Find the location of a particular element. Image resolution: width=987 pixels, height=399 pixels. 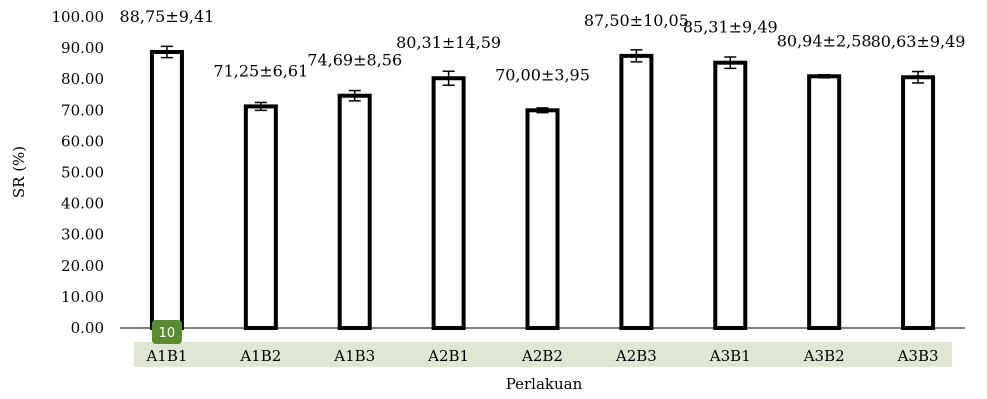

error-bar-a1b2 is located at coordinates (260, 106).